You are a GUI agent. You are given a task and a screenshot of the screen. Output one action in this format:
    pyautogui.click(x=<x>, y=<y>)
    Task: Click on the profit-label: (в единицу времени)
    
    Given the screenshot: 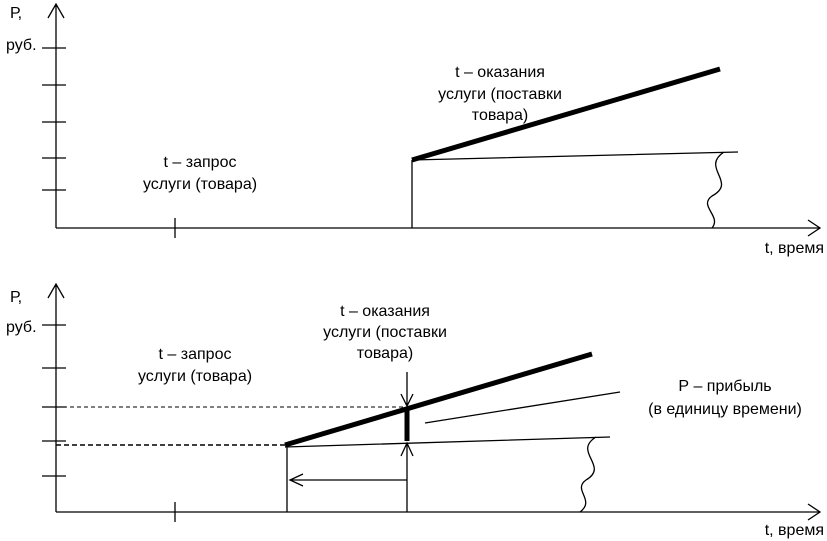 What is the action you would take?
    pyautogui.click(x=725, y=409)
    